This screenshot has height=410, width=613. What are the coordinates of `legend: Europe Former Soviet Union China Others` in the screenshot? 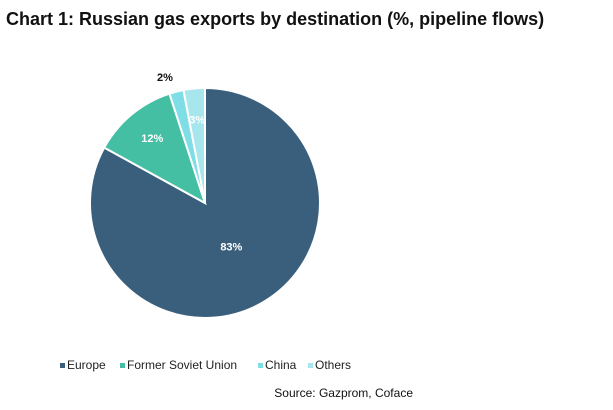 It's located at (205, 365).